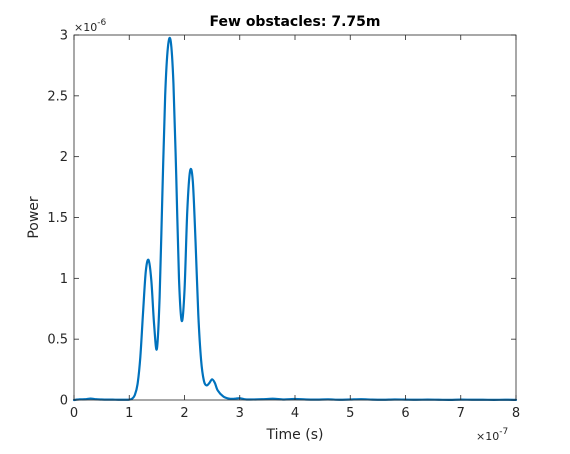 The width and height of the screenshot is (570, 454). I want to click on y-tick-label: 0, so click(64, 401).